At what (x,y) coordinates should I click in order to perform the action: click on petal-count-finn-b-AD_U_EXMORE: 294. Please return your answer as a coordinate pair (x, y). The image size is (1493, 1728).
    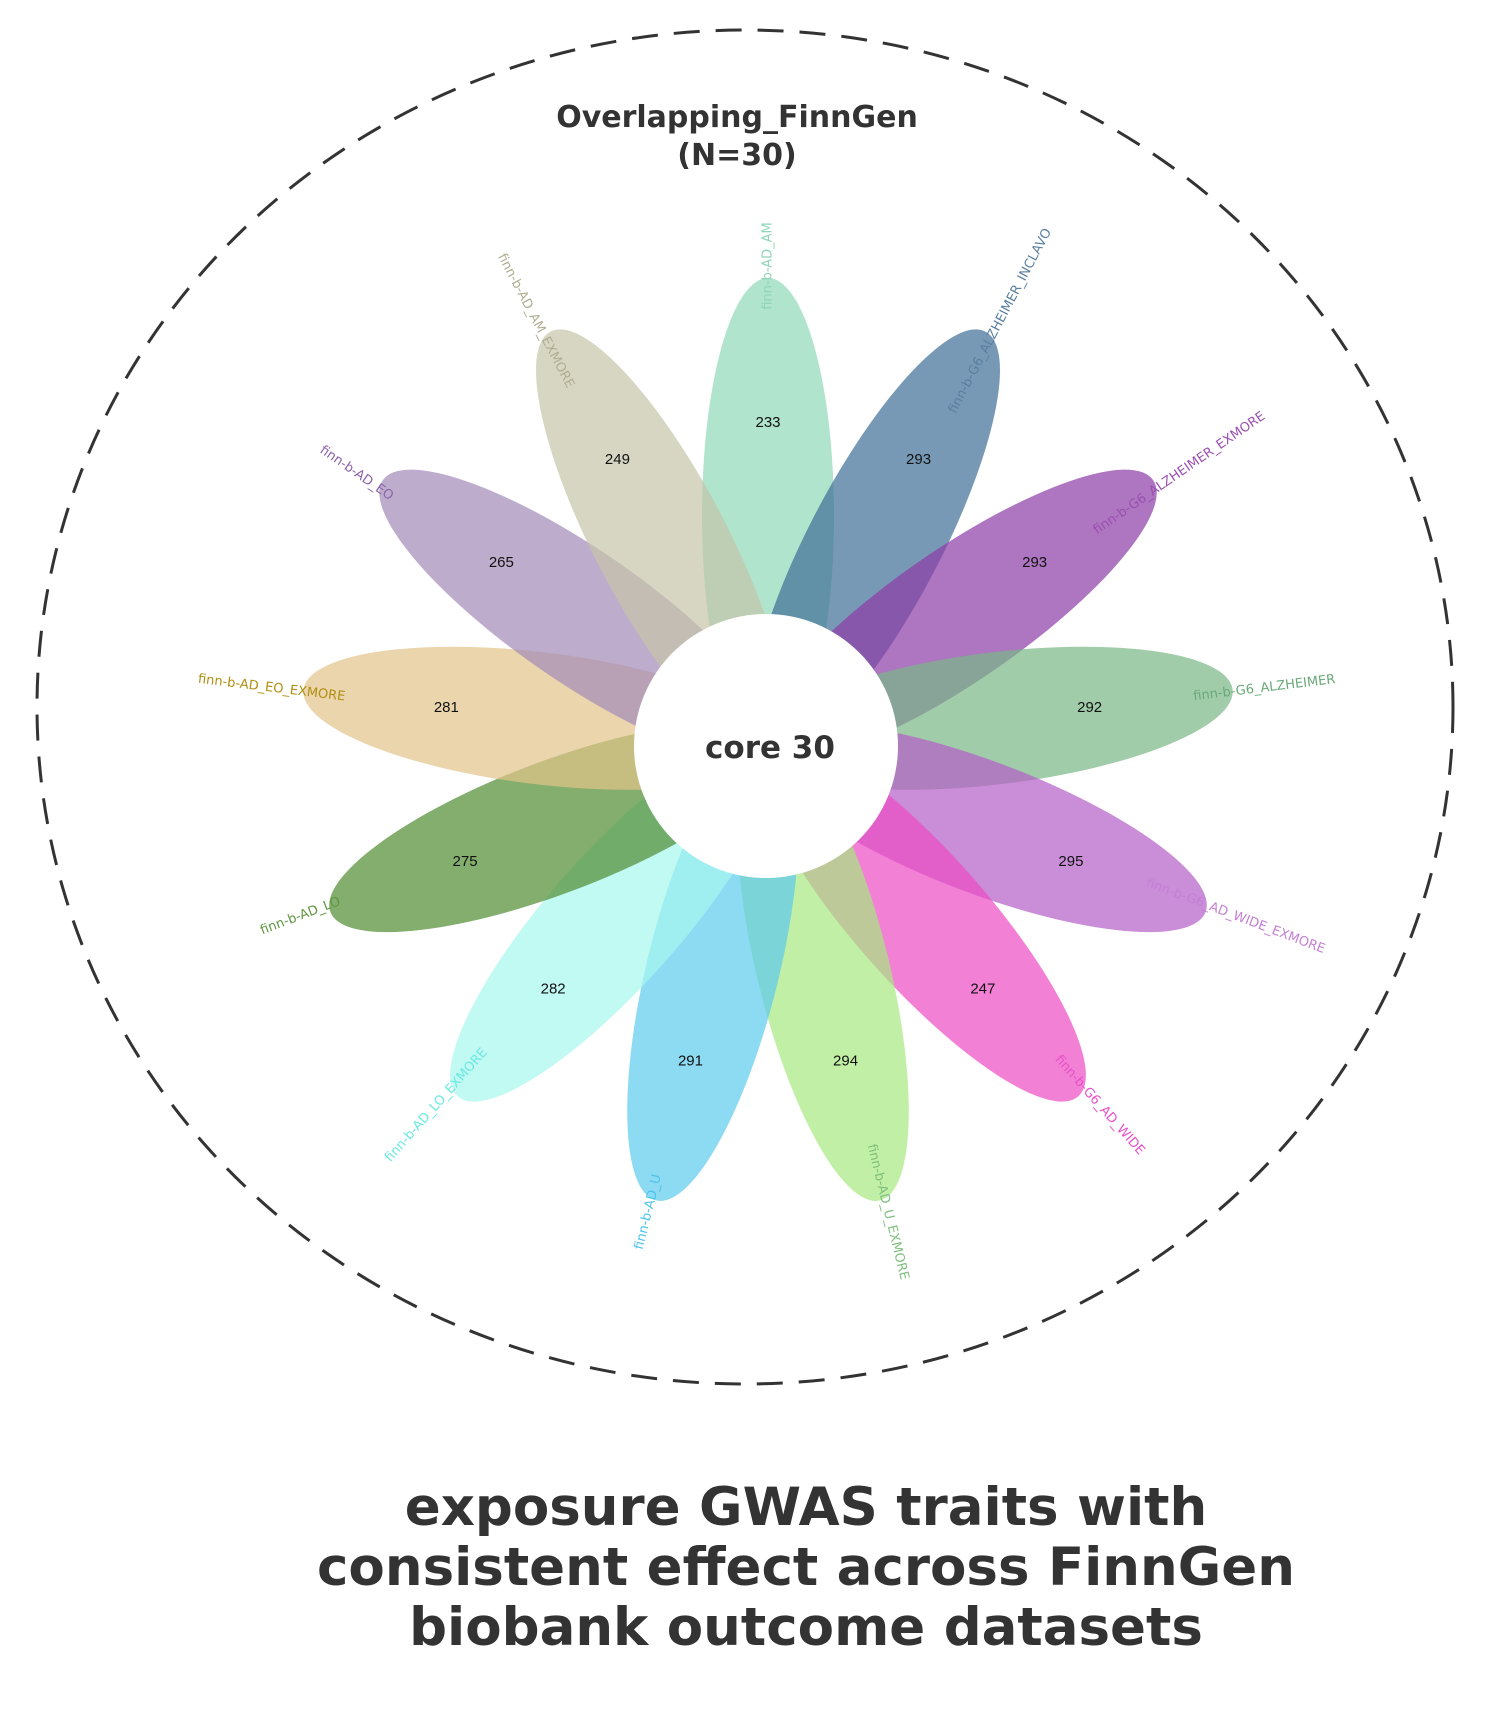
    Looking at the image, I should click on (845, 1061).